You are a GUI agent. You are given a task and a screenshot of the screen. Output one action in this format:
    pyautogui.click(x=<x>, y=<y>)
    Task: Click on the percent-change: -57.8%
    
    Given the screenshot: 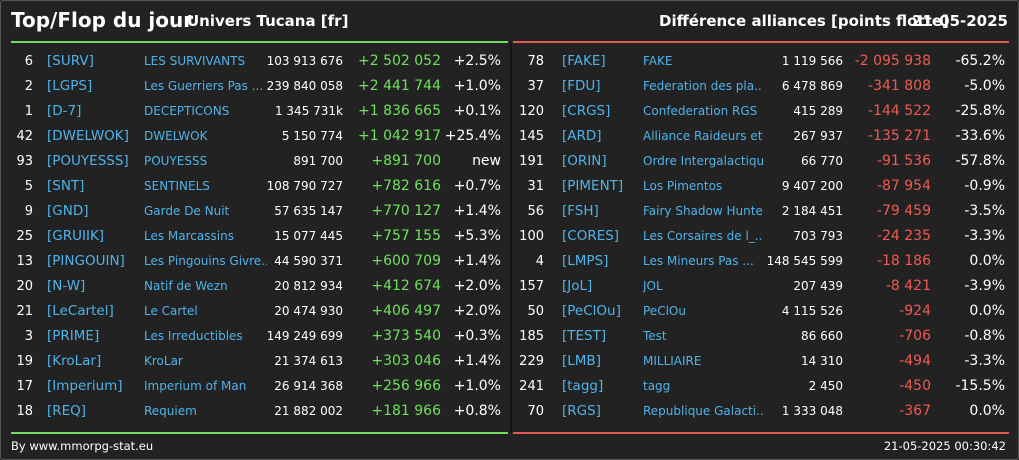 What is the action you would take?
    pyautogui.click(x=980, y=161)
    